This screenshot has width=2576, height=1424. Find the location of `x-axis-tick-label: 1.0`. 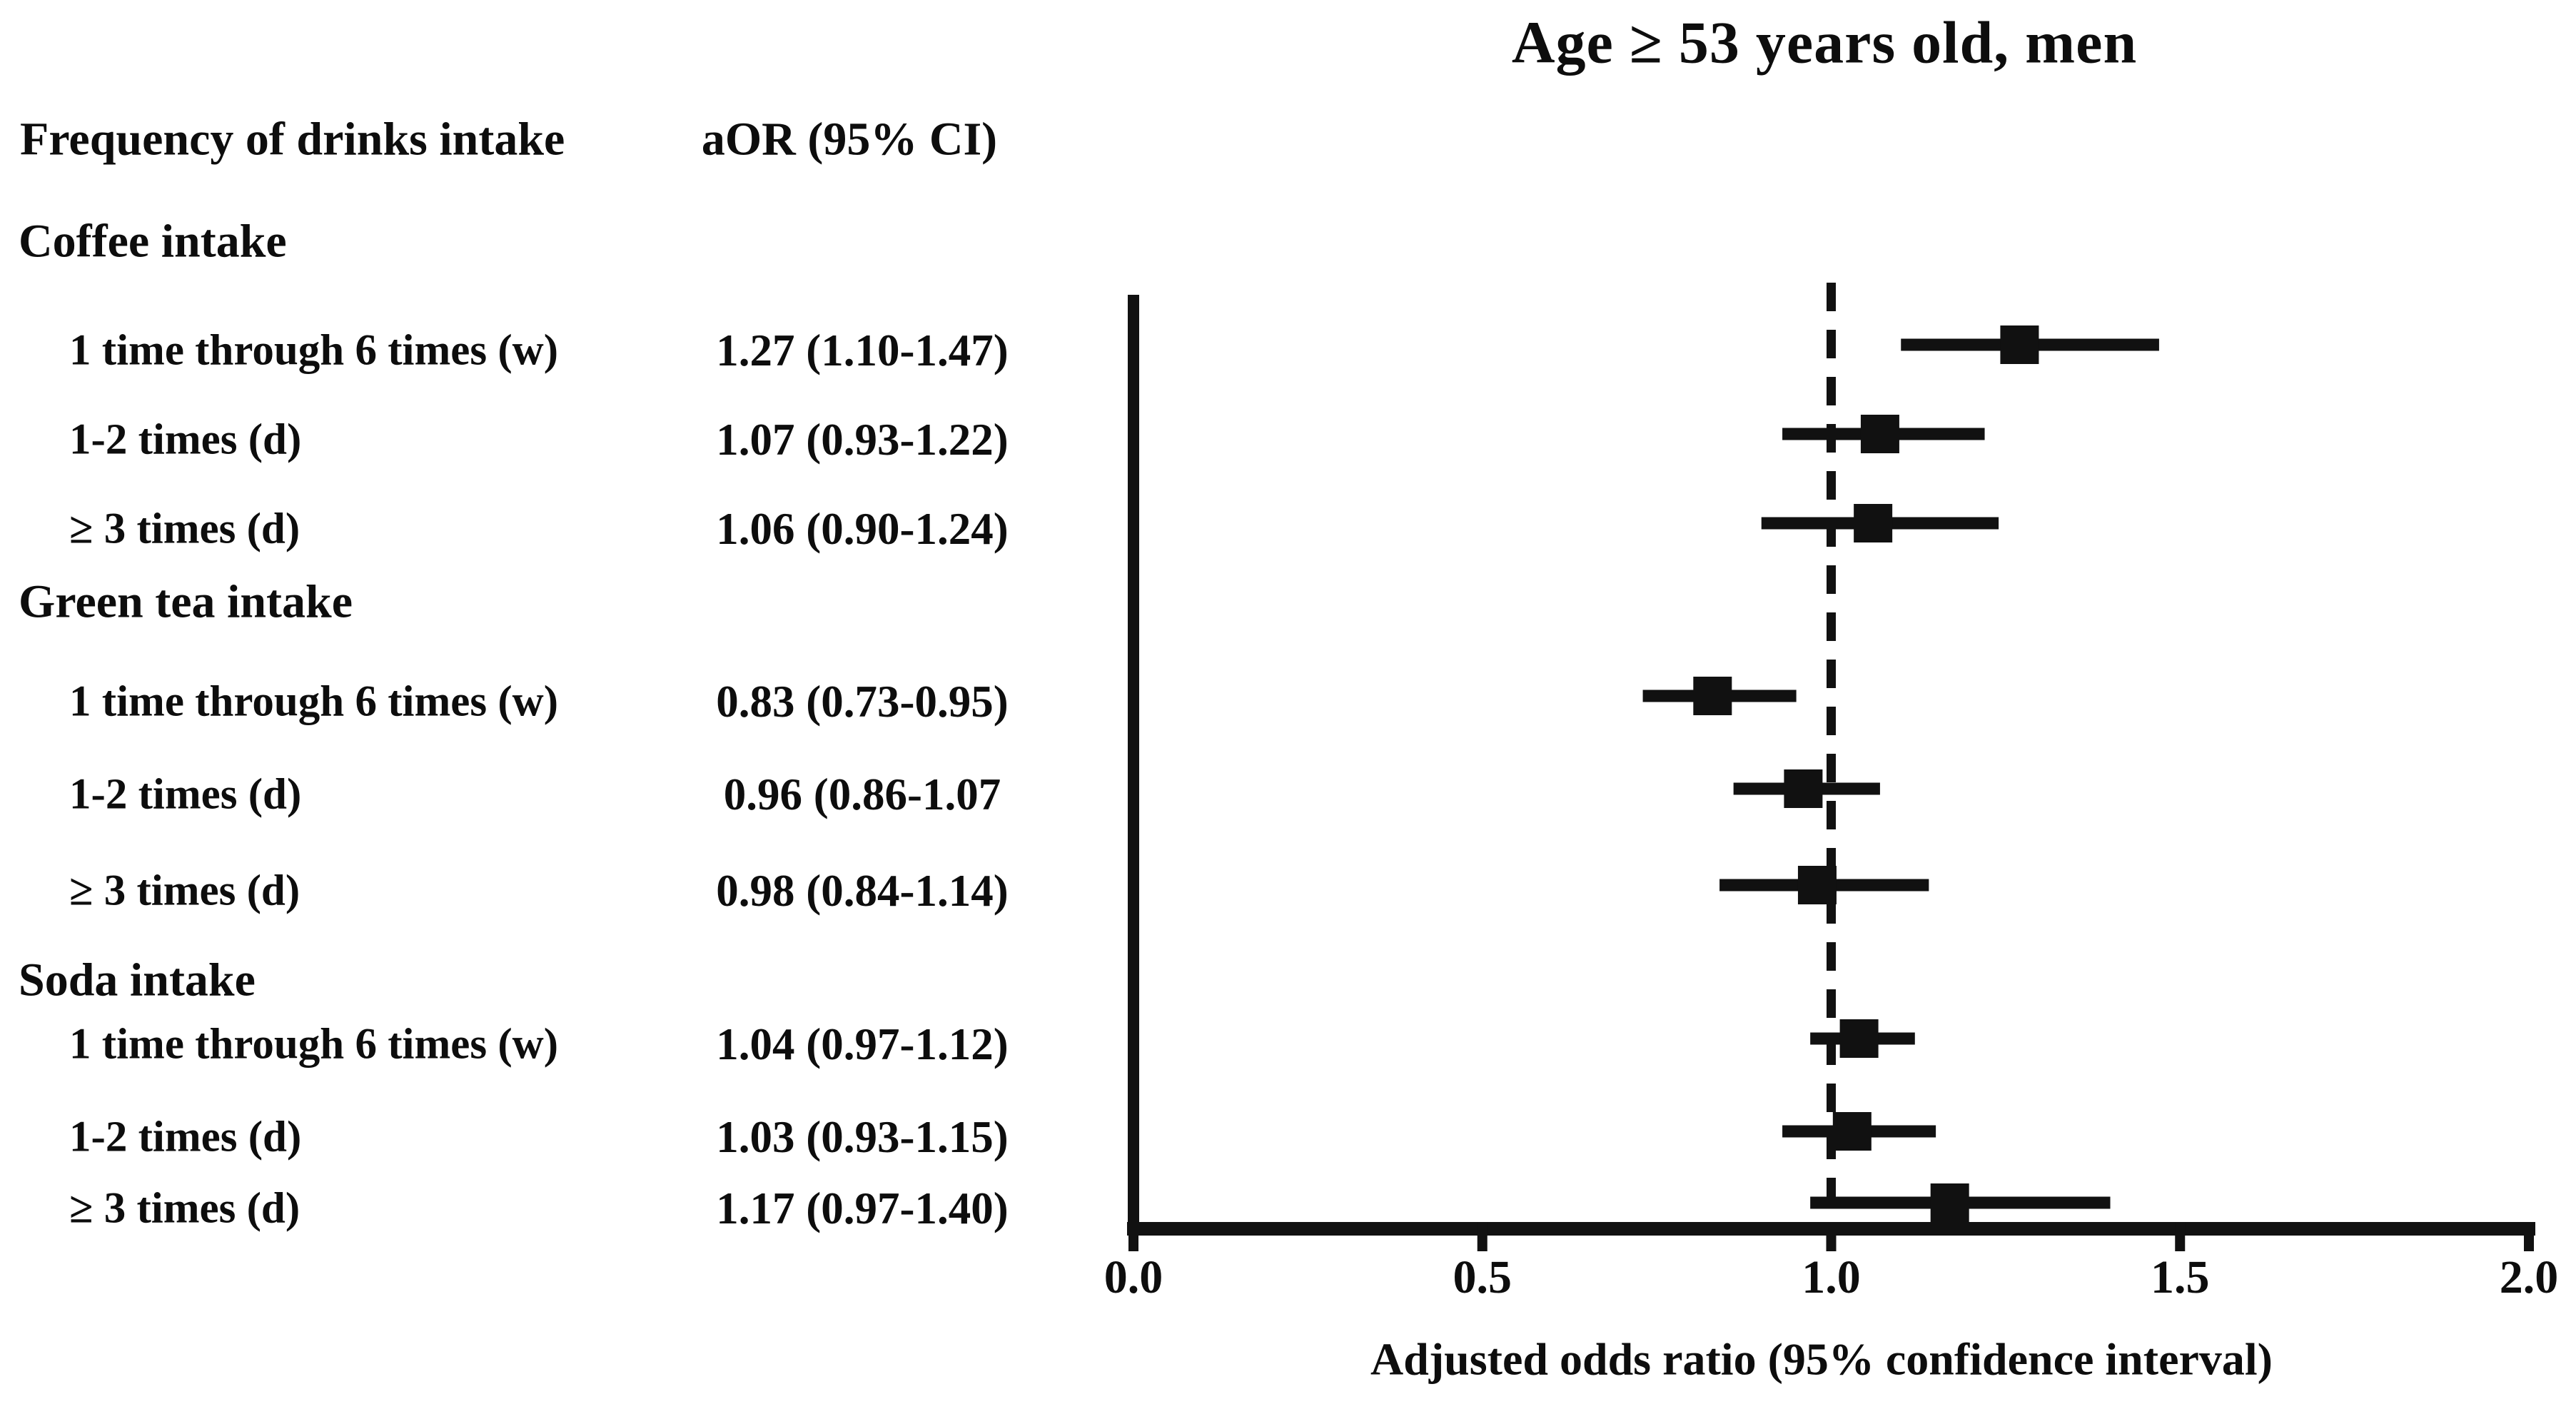

x-axis-tick-label: 1.0 is located at coordinates (1831, 1277).